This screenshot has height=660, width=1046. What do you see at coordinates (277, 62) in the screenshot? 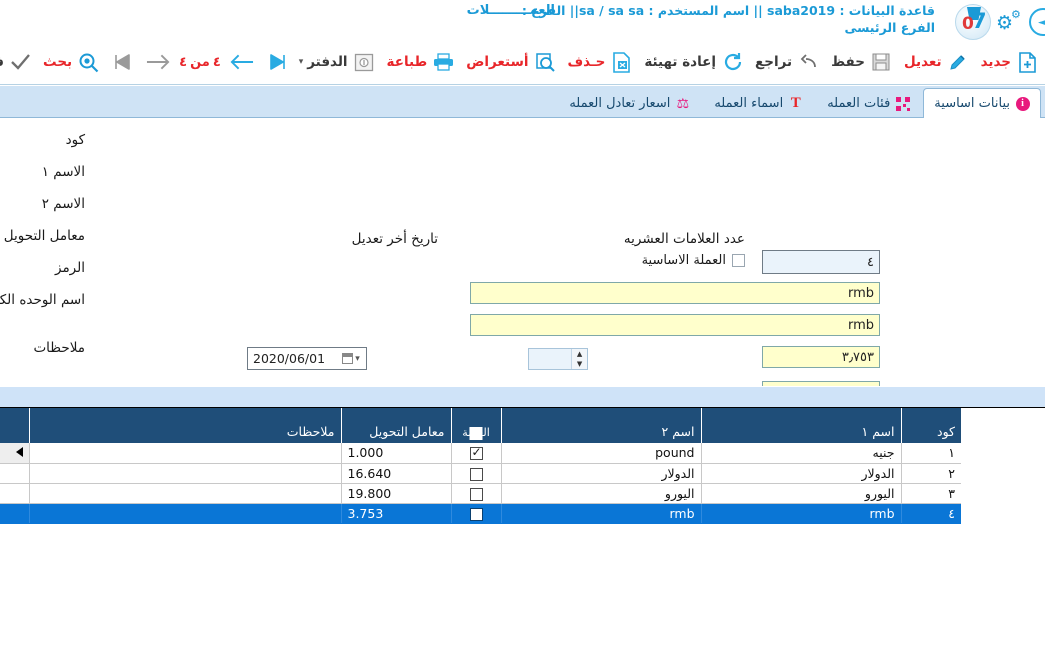
I see `last-record-button` at bounding box center [277, 62].